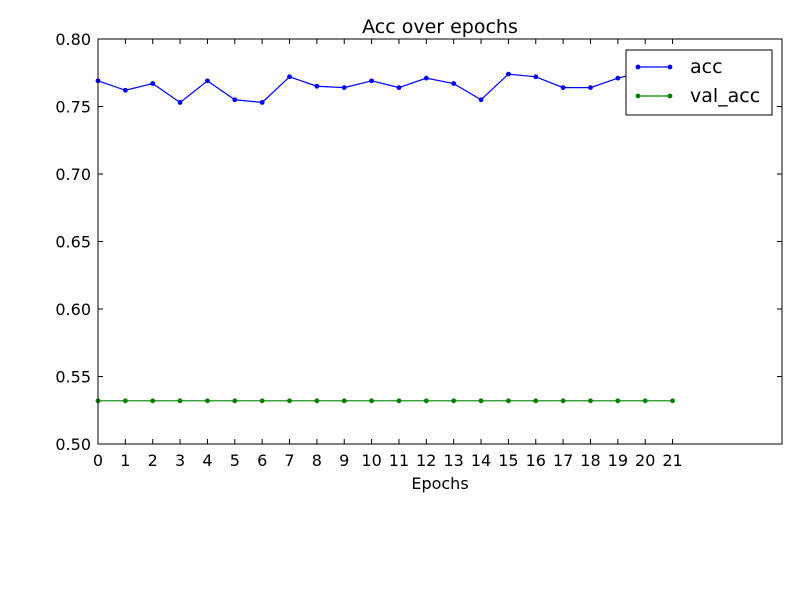 The image size is (800, 600). What do you see at coordinates (73, 309) in the screenshot?
I see `y-tick-label: 0.60` at bounding box center [73, 309].